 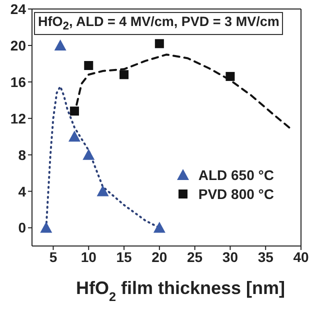 What do you see at coordinates (18, 82) in the screenshot?
I see `y-tick-label: 16` at bounding box center [18, 82].